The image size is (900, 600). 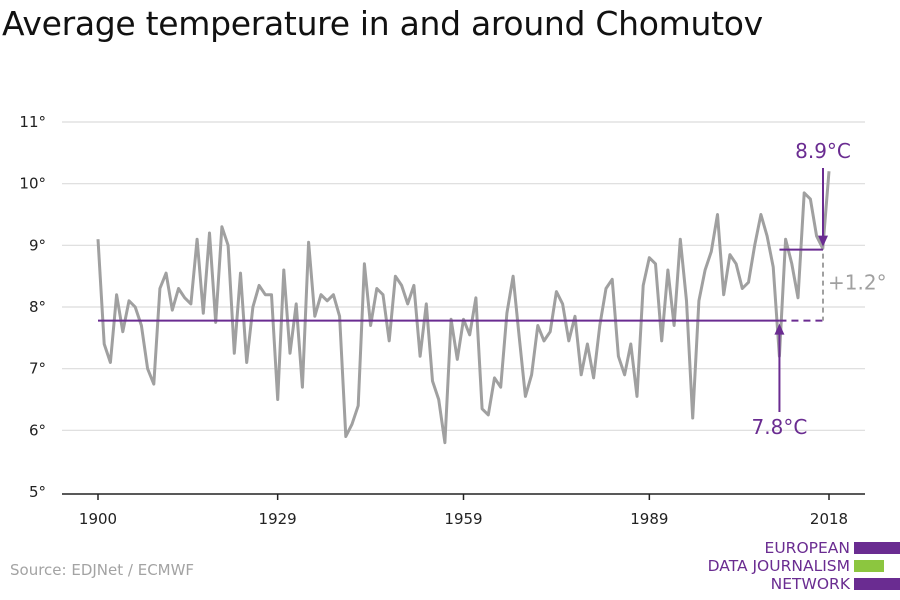 What do you see at coordinates (780, 427) in the screenshot?
I see `baseline-value-label: 7.8°C` at bounding box center [780, 427].